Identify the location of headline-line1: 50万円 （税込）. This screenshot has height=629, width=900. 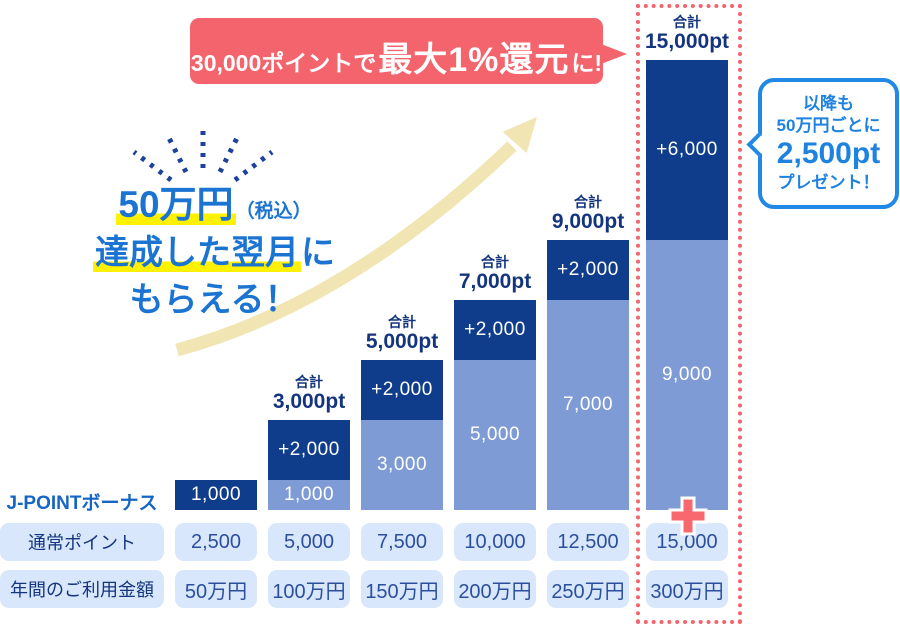
(214, 205).